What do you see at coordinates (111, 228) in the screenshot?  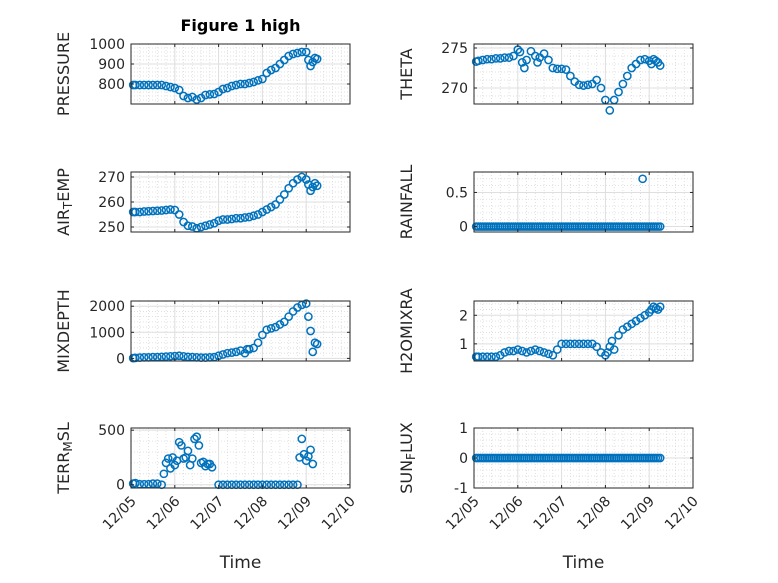 I see `y-tick-label: 250` at bounding box center [111, 228].